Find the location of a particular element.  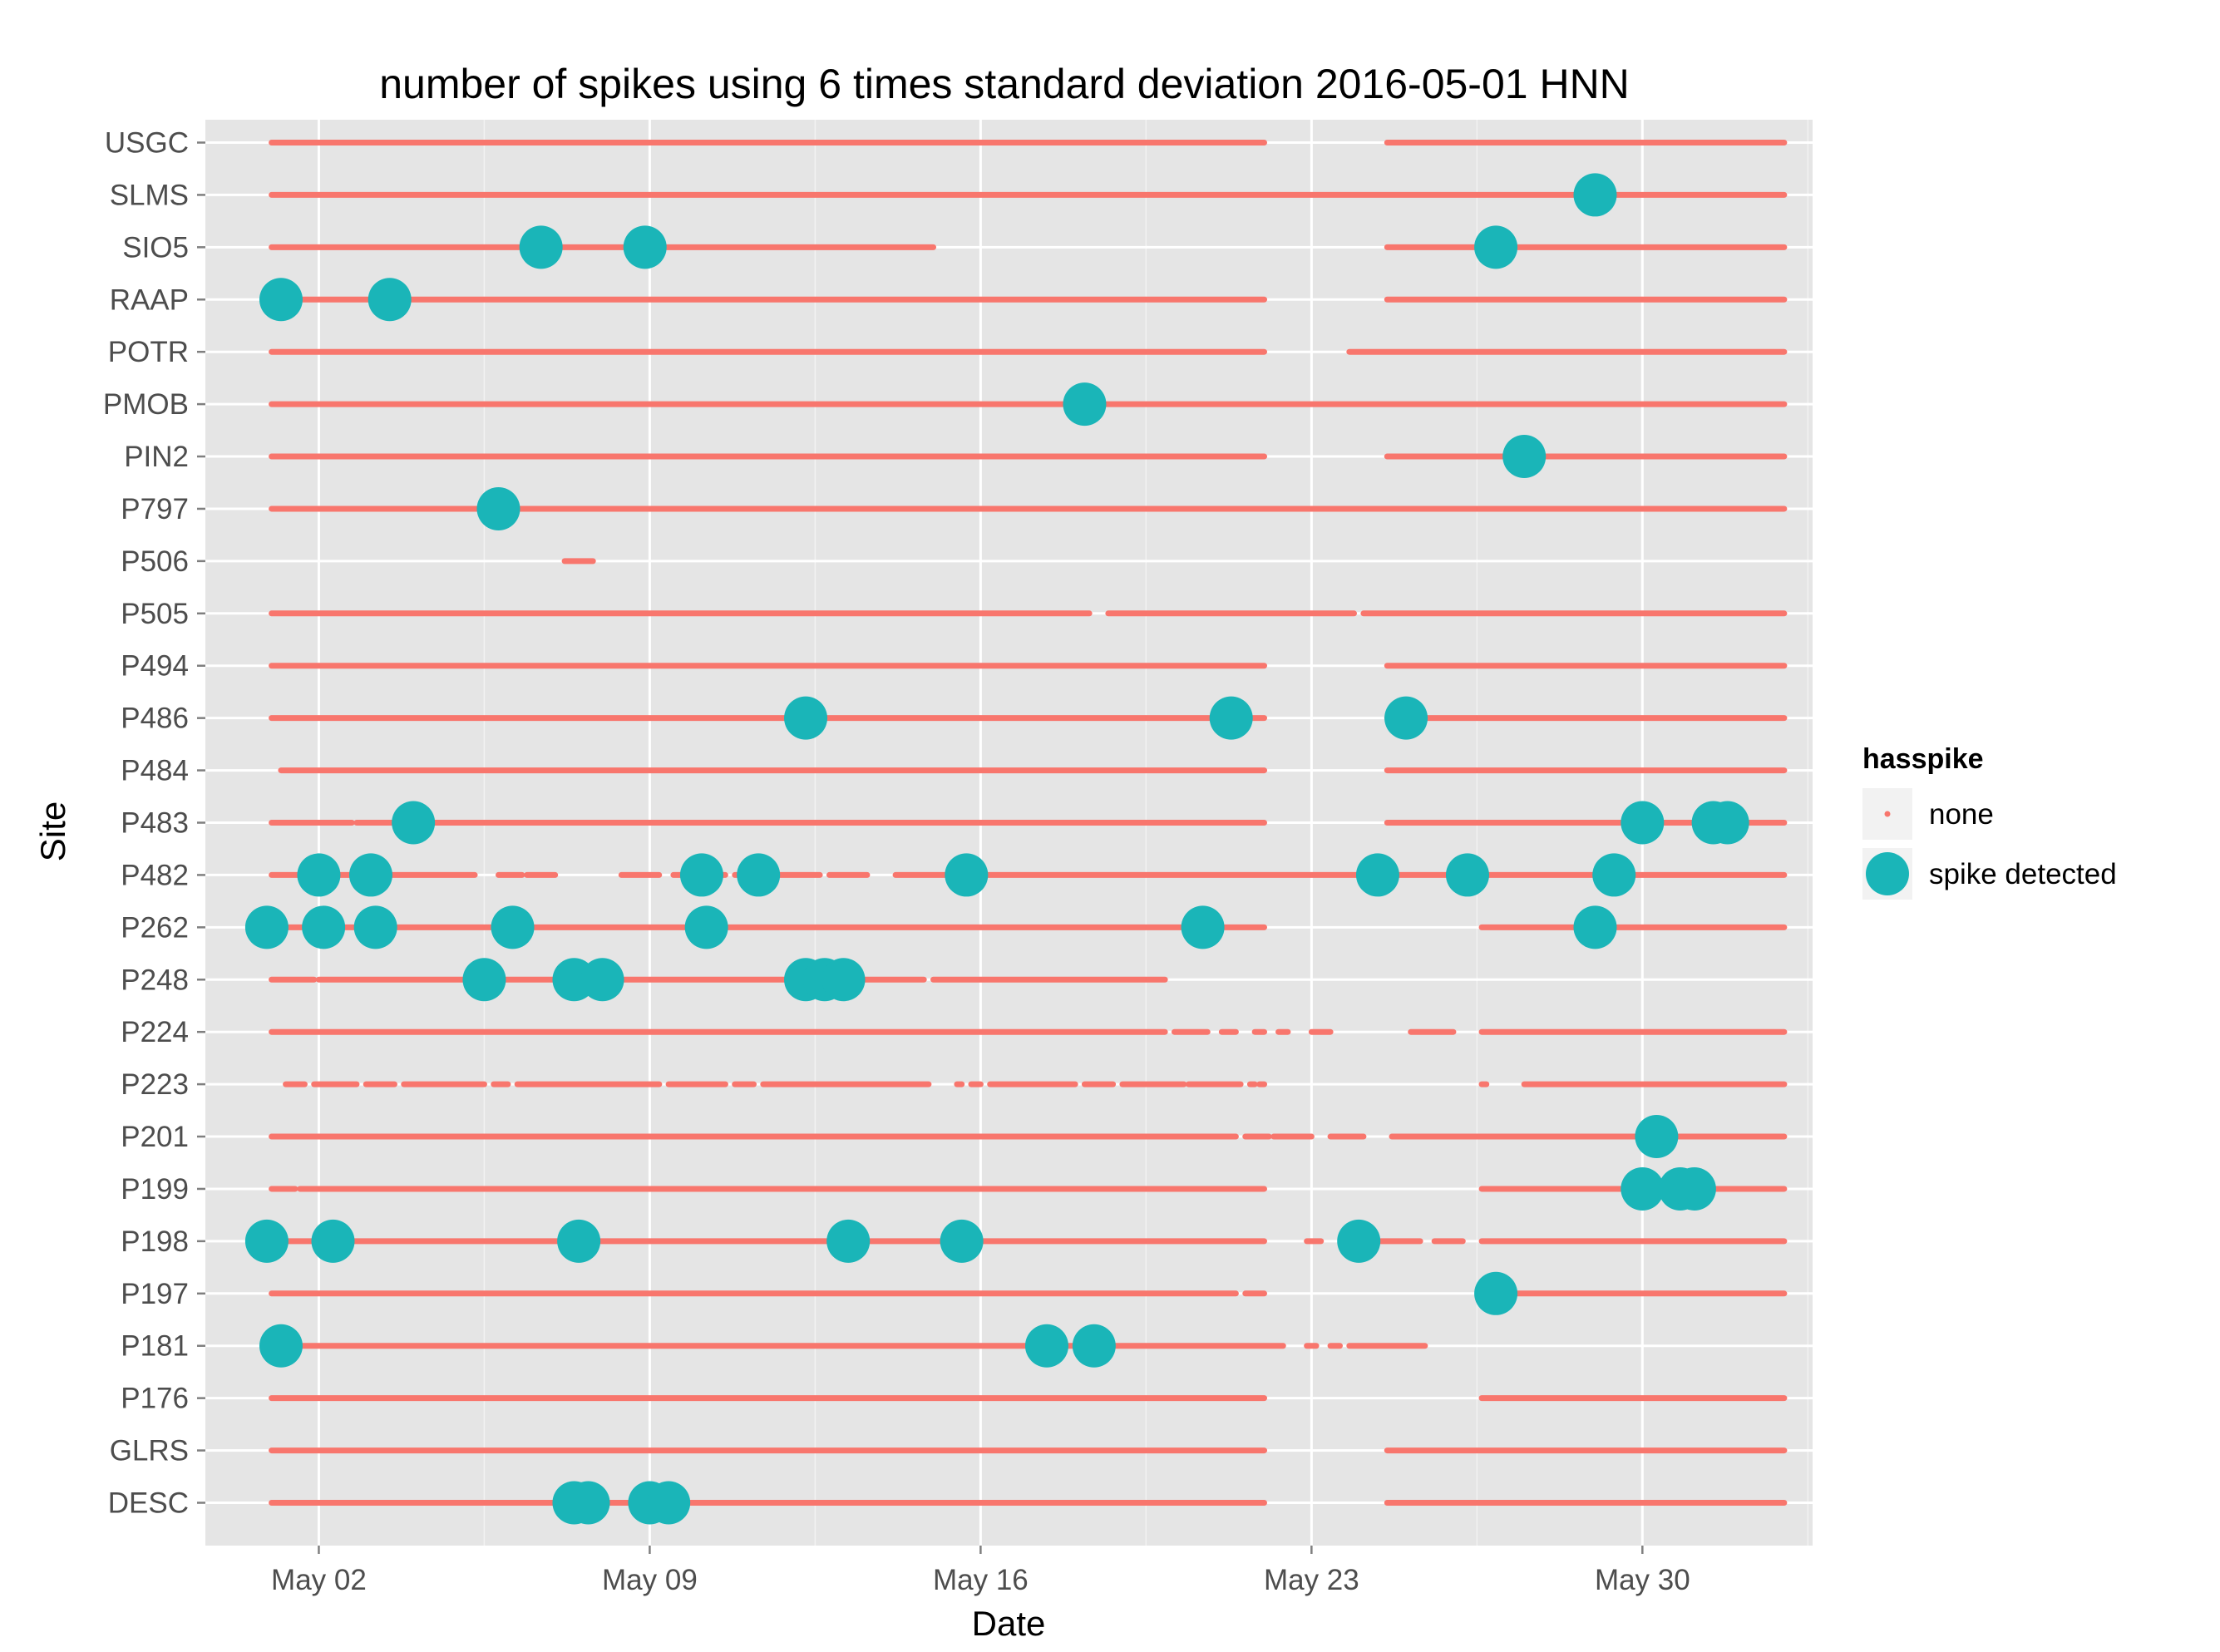

legend-none-marker is located at coordinates (1887, 814).